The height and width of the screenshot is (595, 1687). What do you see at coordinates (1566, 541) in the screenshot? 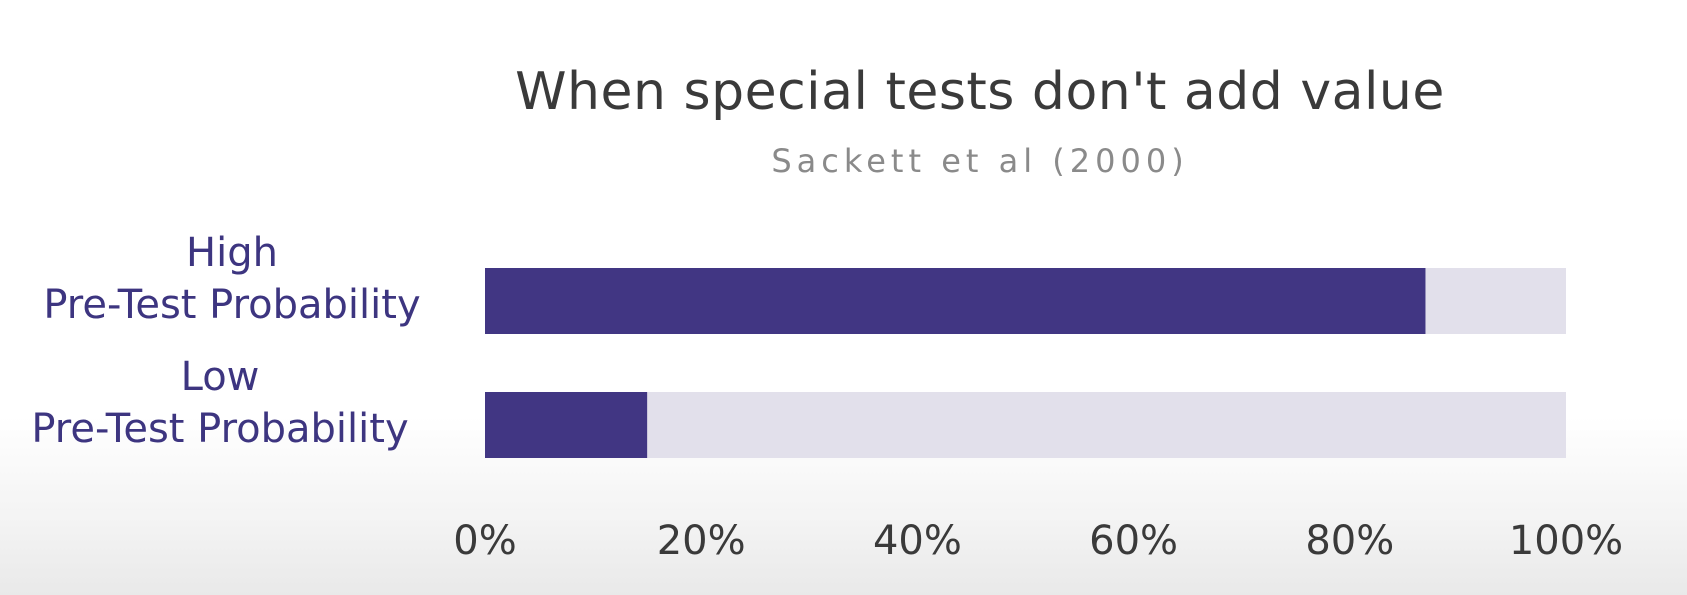
I see `x-tick-label: 100%` at bounding box center [1566, 541].